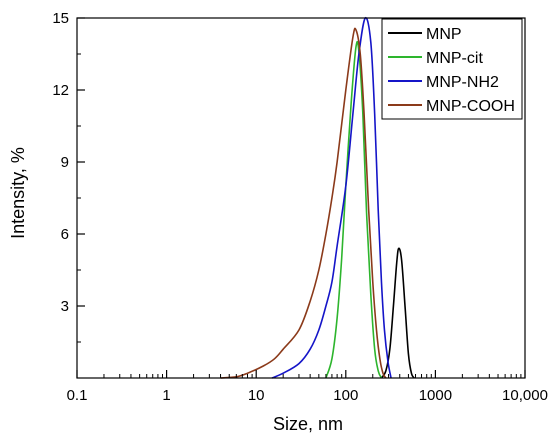 This screenshot has height=442, width=550. I want to click on x-axis-title: Size, nm, so click(308, 424).